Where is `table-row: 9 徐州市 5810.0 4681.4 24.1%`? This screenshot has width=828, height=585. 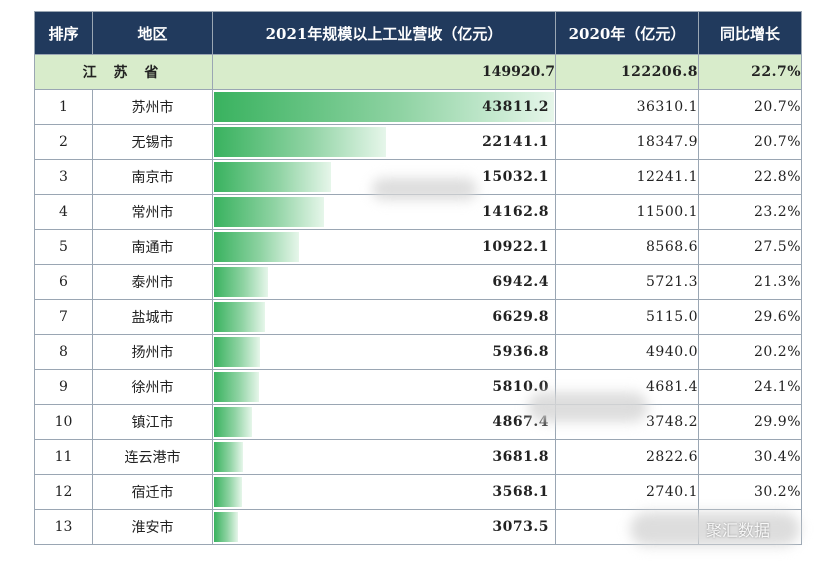
table-row: 9 徐州市 5810.0 4681.4 24.1% is located at coordinates (418, 387).